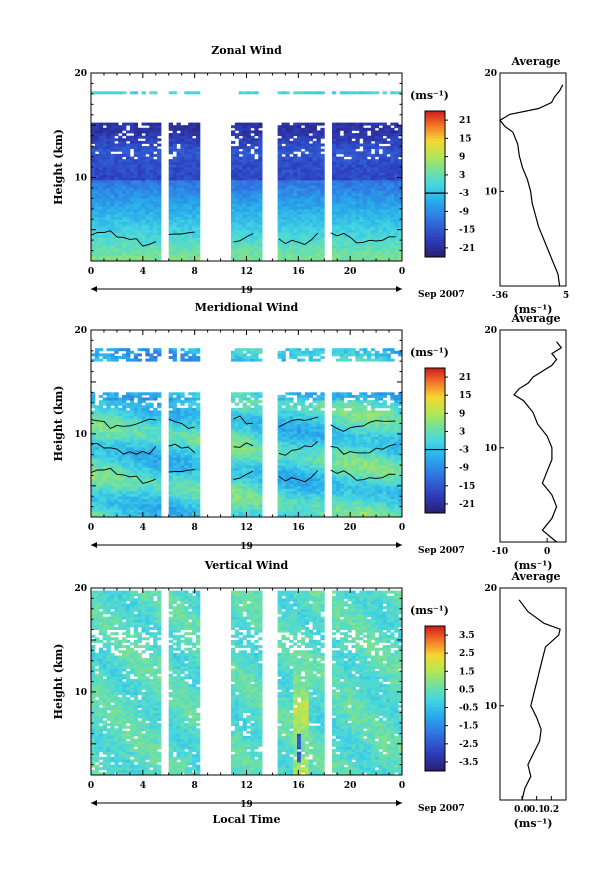 The height and width of the screenshot is (873, 616). What do you see at coordinates (246, 50) in the screenshot?
I see `chart-title: Zonal Wind` at bounding box center [246, 50].